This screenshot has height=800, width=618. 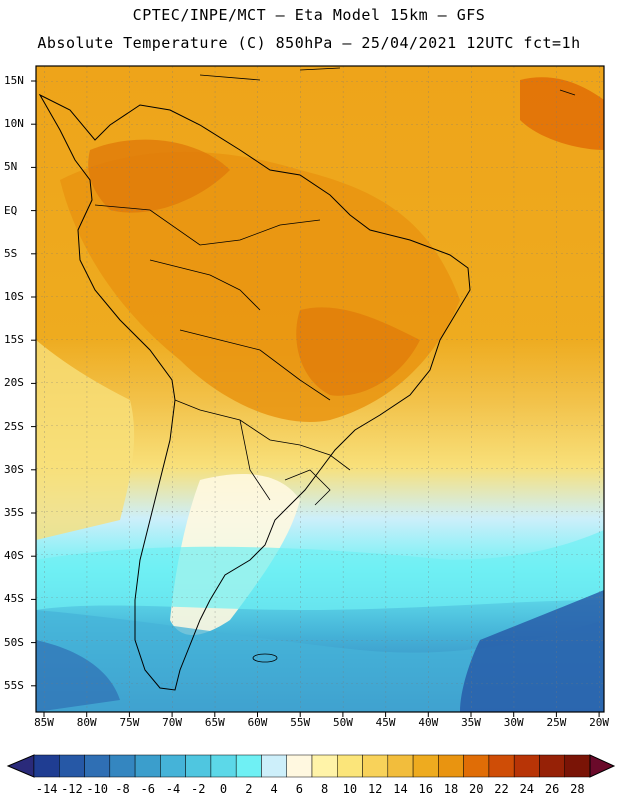 What do you see at coordinates (425, 789) in the screenshot?
I see `colorbar-label: 16` at bounding box center [425, 789].